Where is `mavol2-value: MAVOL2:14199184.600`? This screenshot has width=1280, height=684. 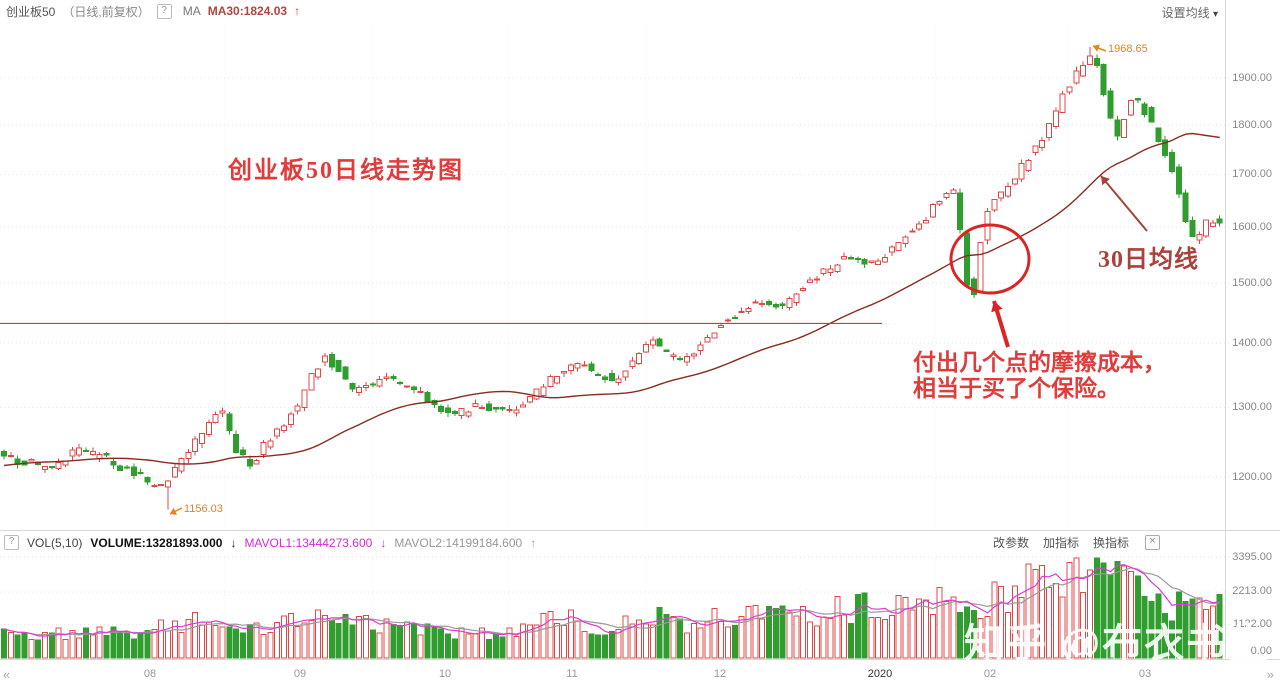
mavol2-value: MAVOL2:14199184.600 is located at coordinates (458, 542).